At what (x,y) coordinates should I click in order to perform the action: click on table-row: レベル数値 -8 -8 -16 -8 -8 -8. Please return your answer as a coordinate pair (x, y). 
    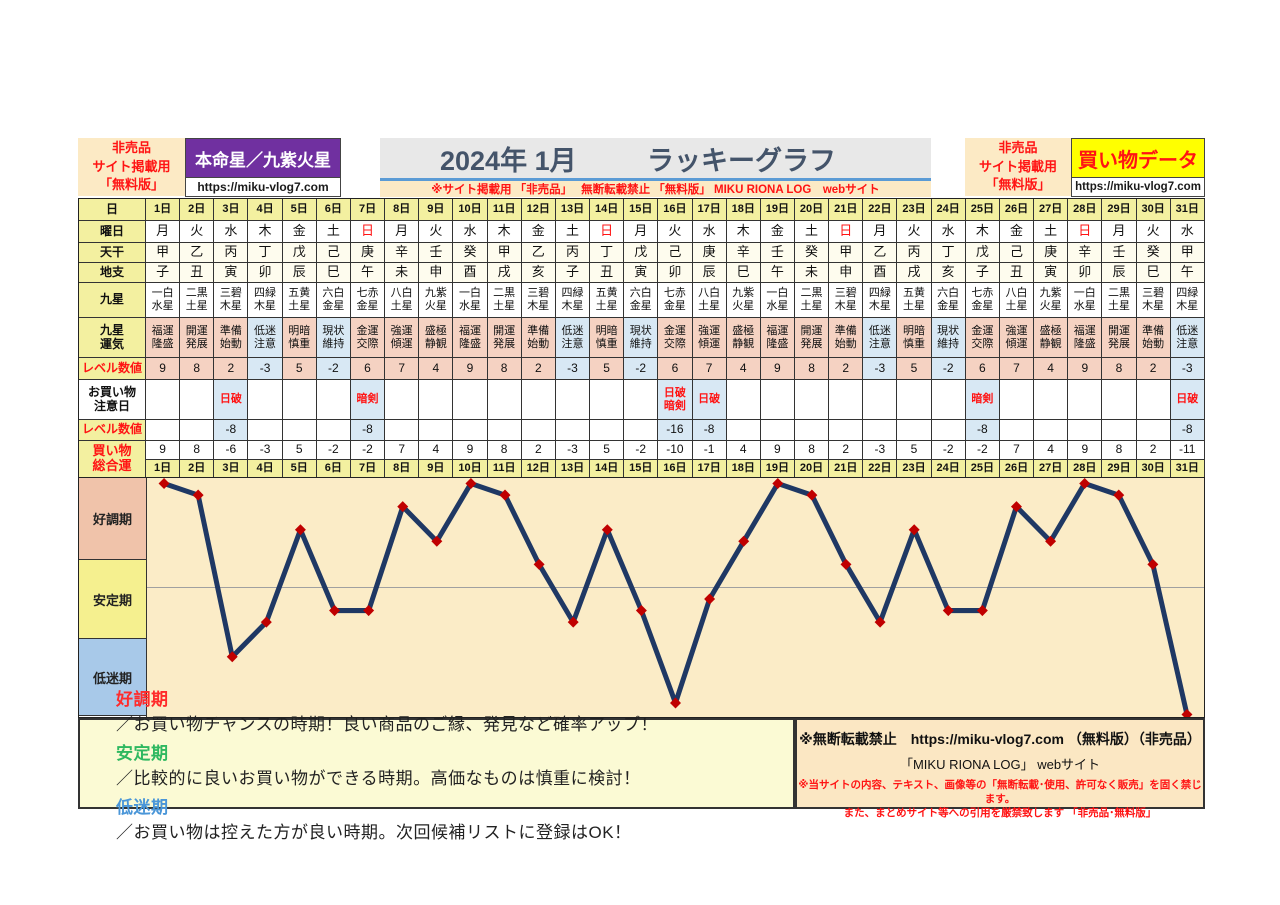
    Looking at the image, I should click on (642, 430).